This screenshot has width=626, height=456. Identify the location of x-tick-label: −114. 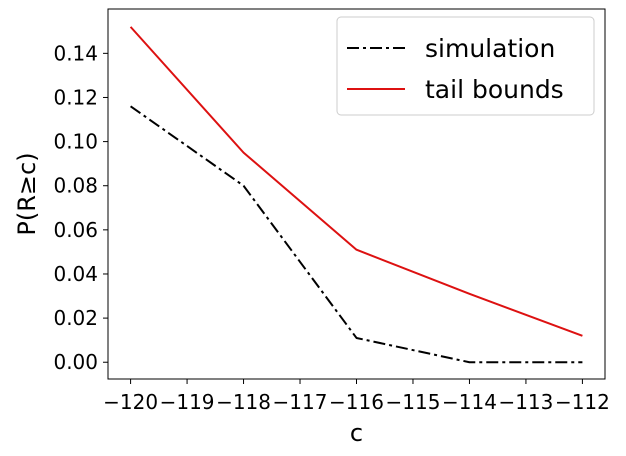
(469, 402).